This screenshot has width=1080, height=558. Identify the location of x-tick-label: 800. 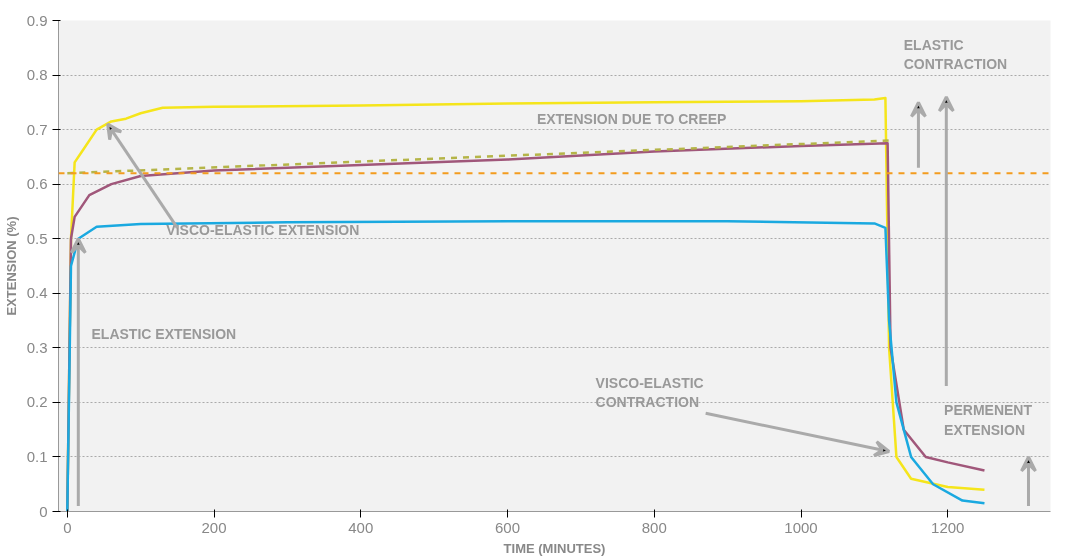
(654, 527).